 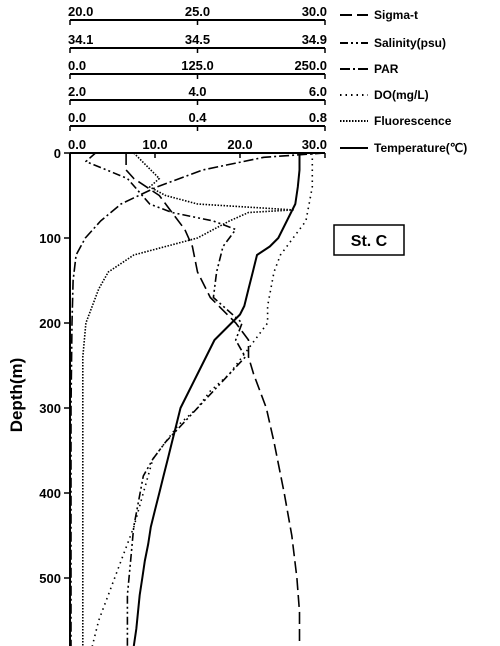 What do you see at coordinates (50, 578) in the screenshot?
I see `depth-tick-label: 500` at bounding box center [50, 578].